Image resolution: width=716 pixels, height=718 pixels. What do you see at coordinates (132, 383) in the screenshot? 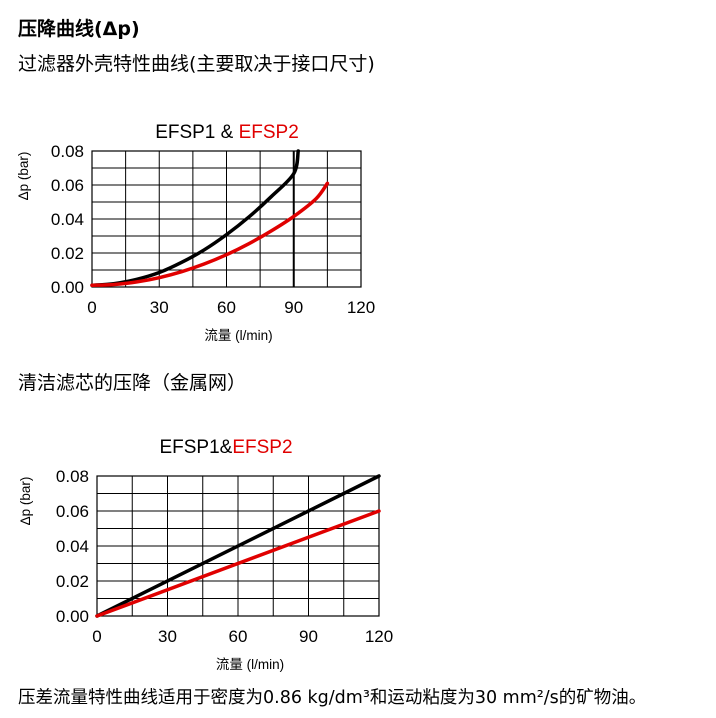
I see `section2-heading: 清洁滤芯的压降（金属网）` at bounding box center [132, 383].